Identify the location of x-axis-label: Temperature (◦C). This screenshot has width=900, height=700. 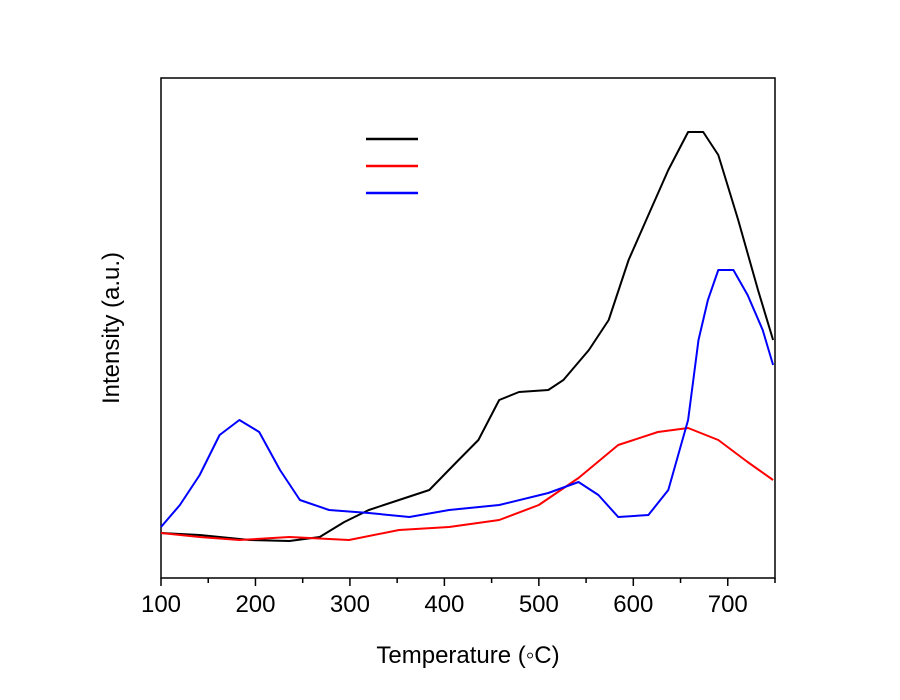
(467, 655).